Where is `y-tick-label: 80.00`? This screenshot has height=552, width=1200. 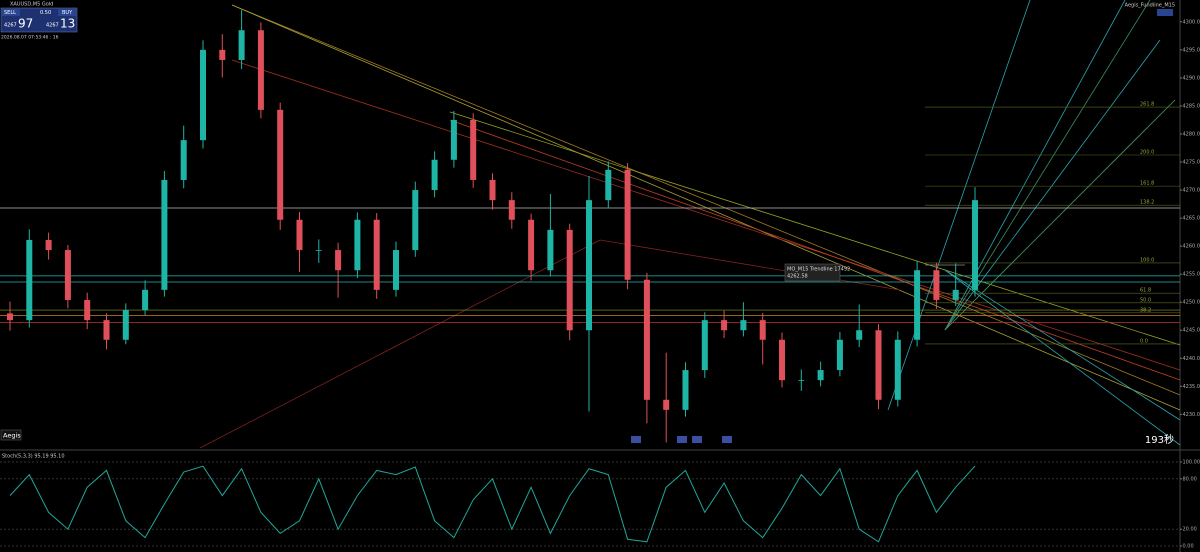
y-tick-label: 80.00 is located at coordinates (1190, 479).